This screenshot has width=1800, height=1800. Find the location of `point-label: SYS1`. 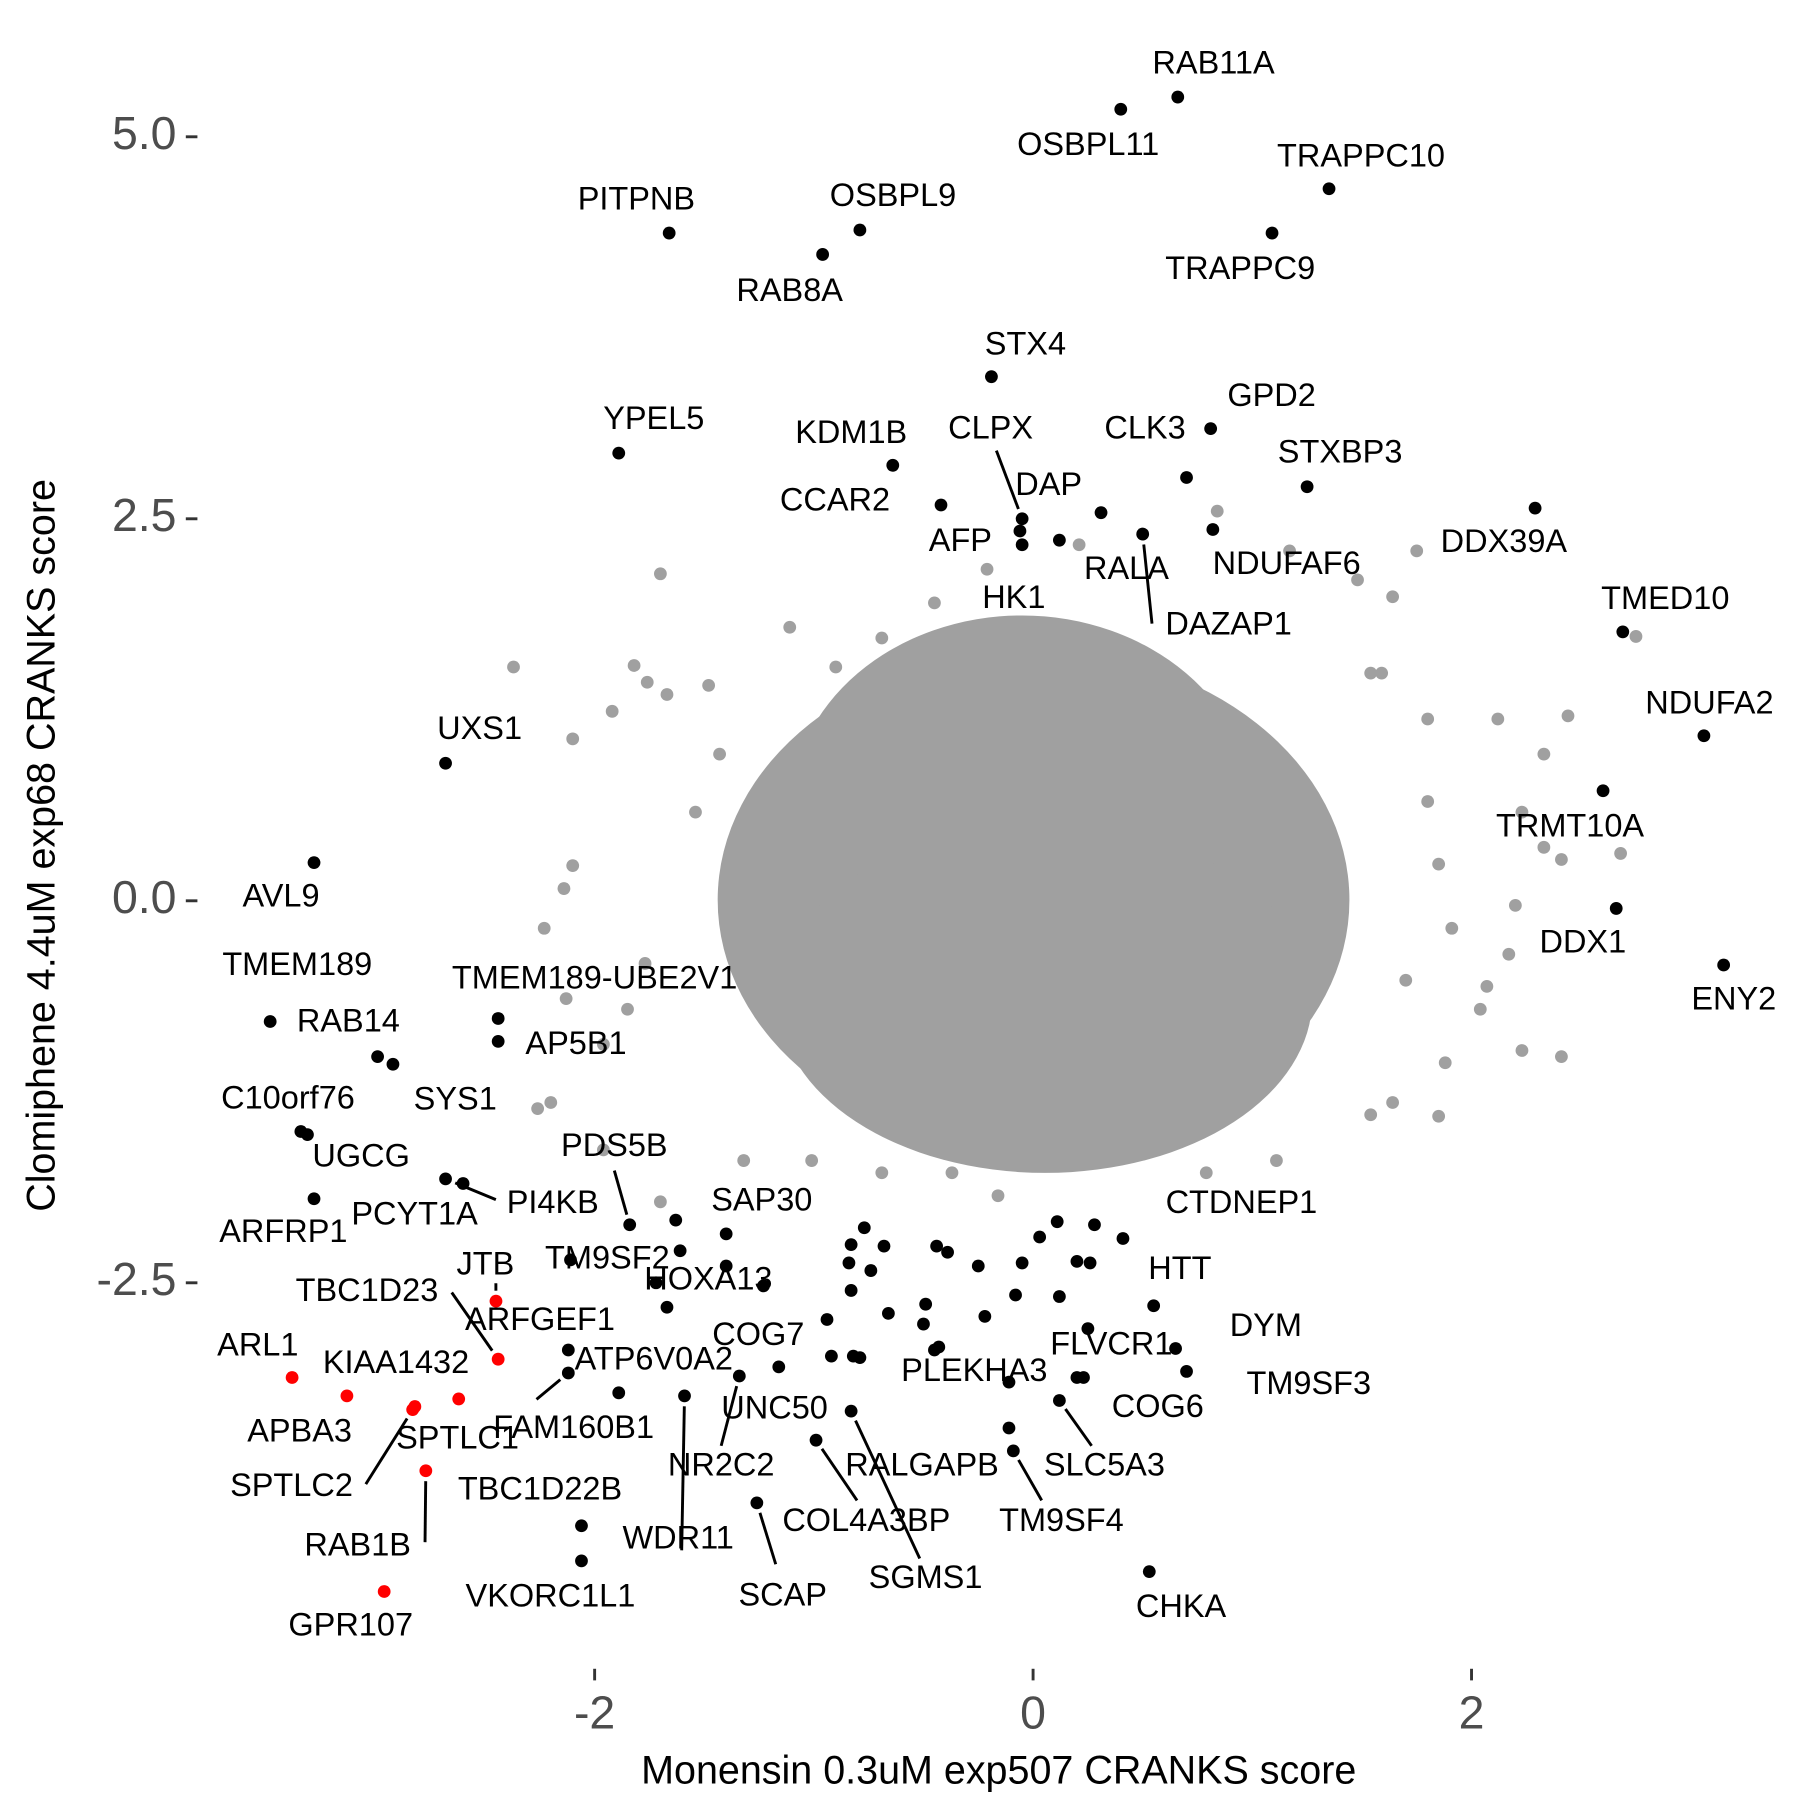

point-label: SYS1 is located at coordinates (455, 1098).